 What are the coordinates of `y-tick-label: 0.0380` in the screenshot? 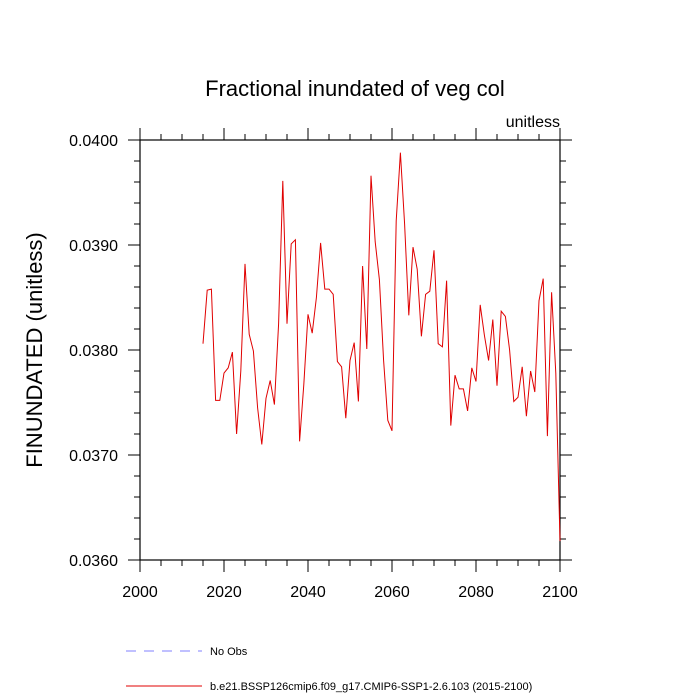 It's located at (93, 351).